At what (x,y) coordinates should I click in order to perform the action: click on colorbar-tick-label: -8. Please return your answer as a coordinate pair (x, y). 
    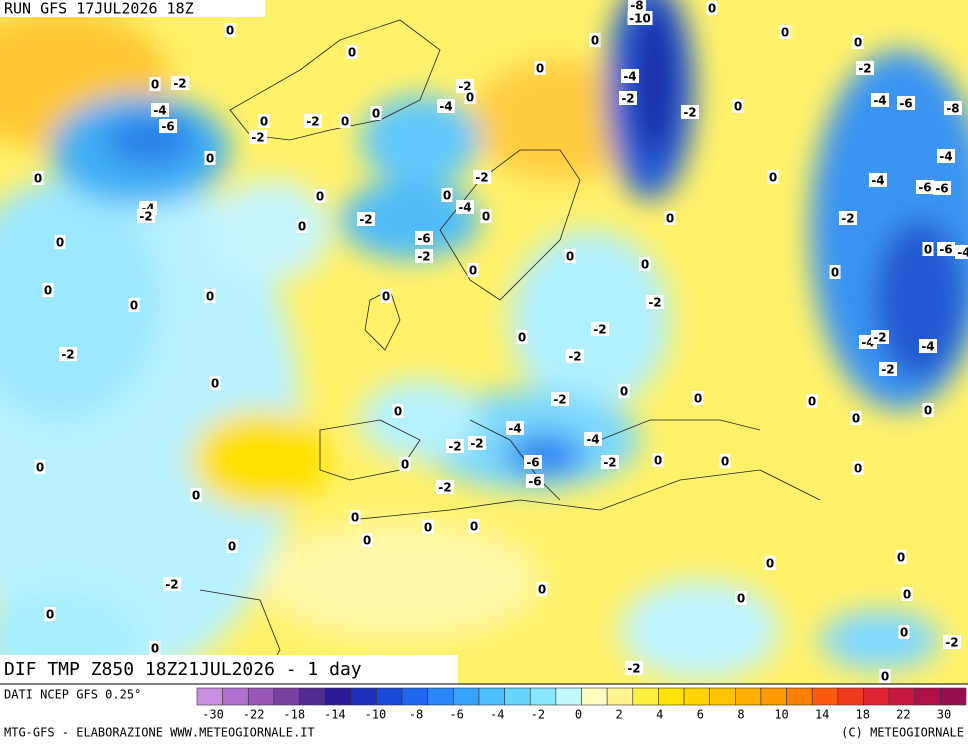
    Looking at the image, I should click on (416, 715).